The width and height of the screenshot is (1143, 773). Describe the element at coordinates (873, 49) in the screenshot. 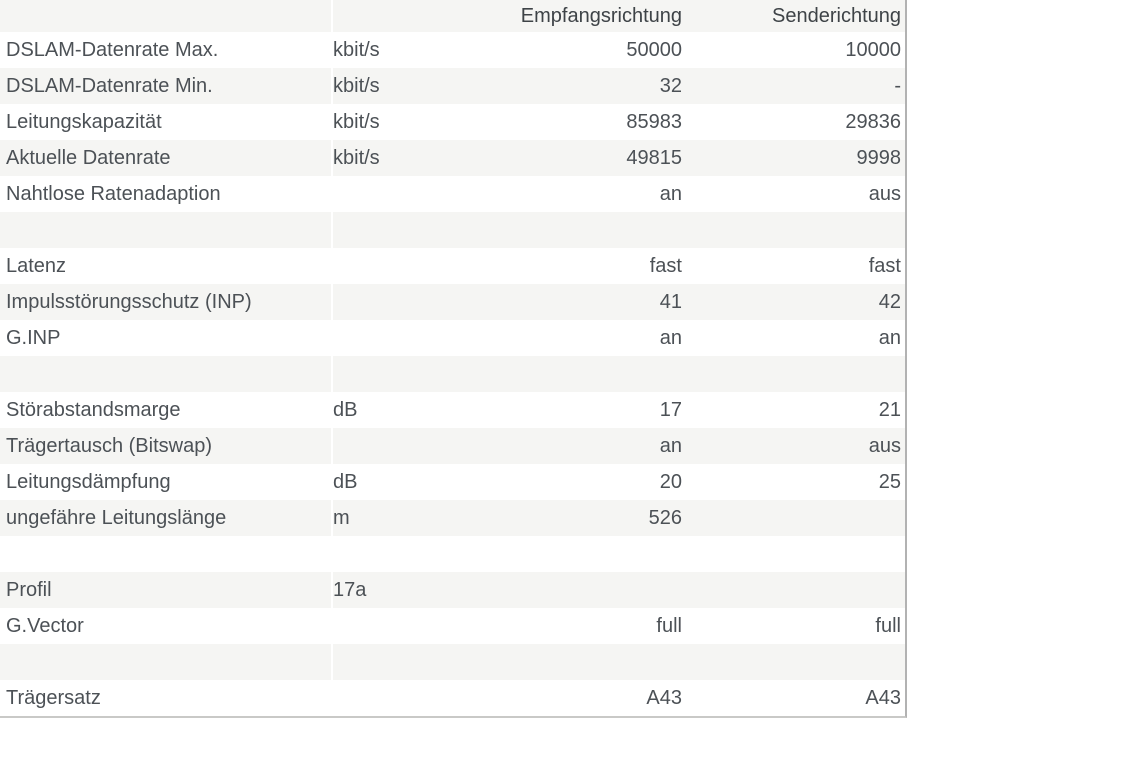

I see `row-value-upstream: 10000` at that location.